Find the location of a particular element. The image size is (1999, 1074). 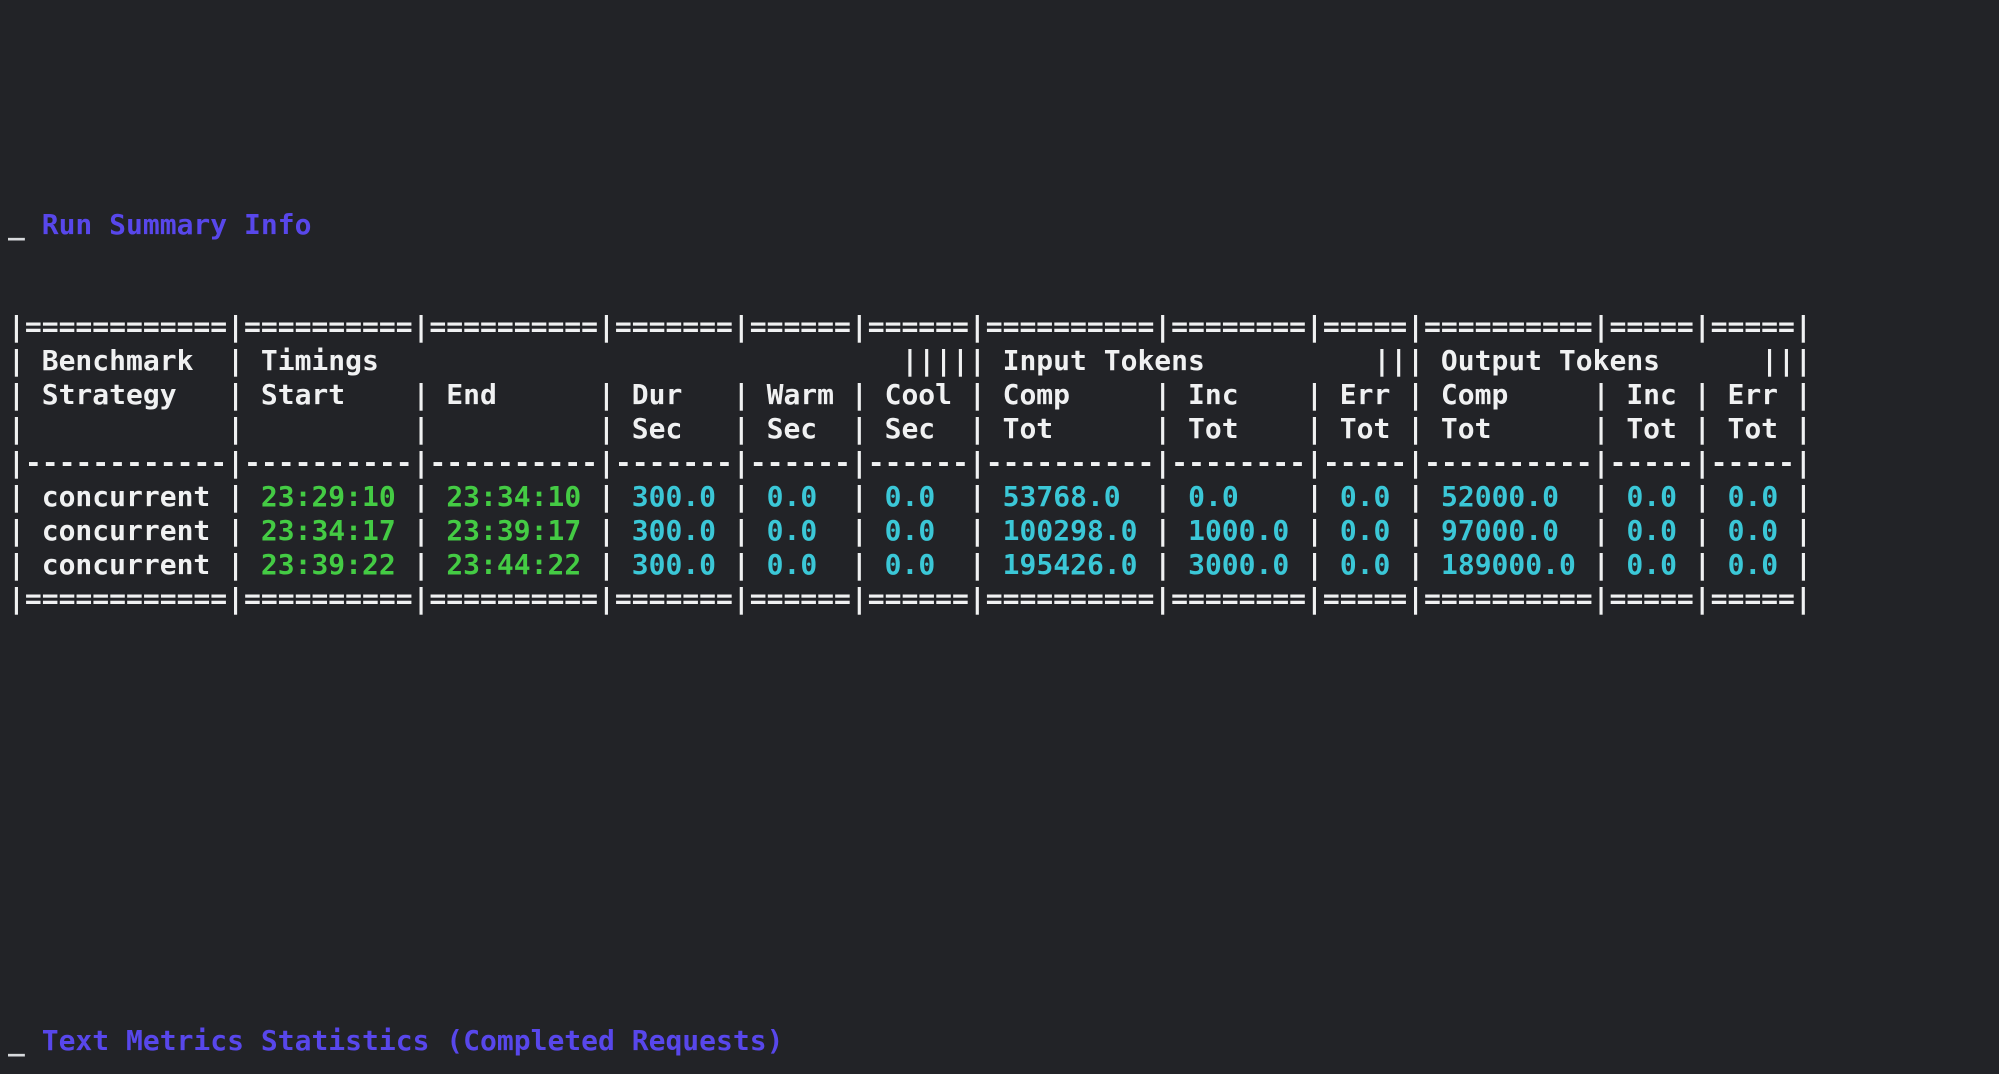

timestamp-value: 23:34:10 is located at coordinates (514, 496).